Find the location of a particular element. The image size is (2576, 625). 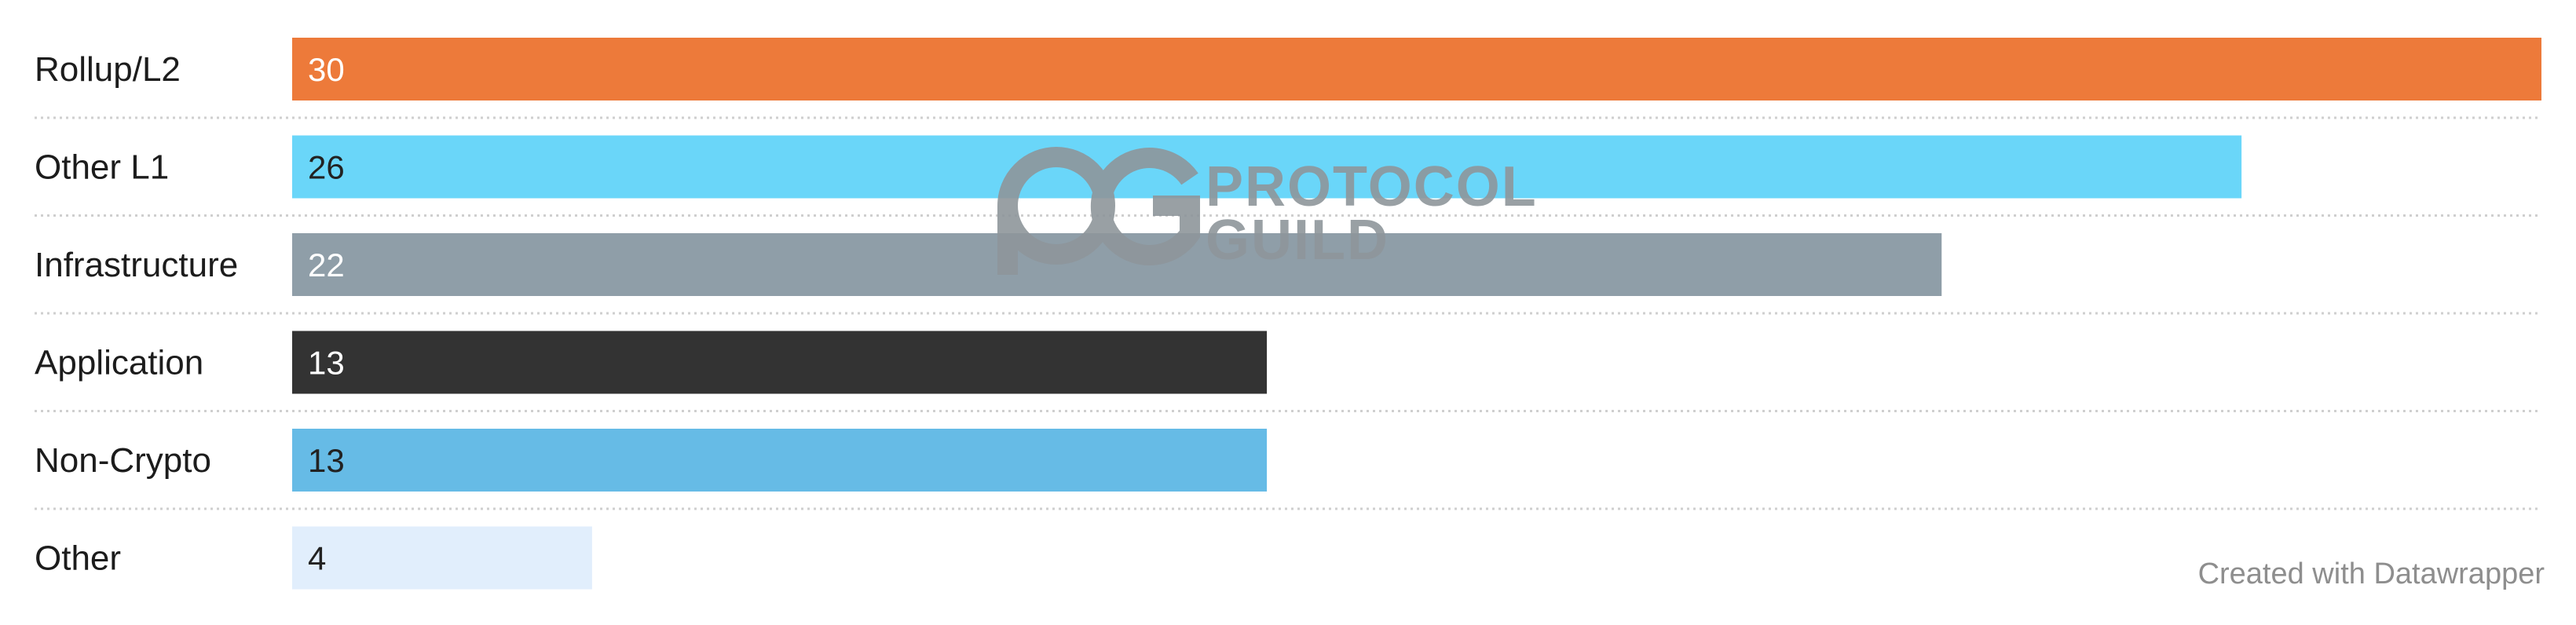

category-label: Other L1 is located at coordinates (102, 167).